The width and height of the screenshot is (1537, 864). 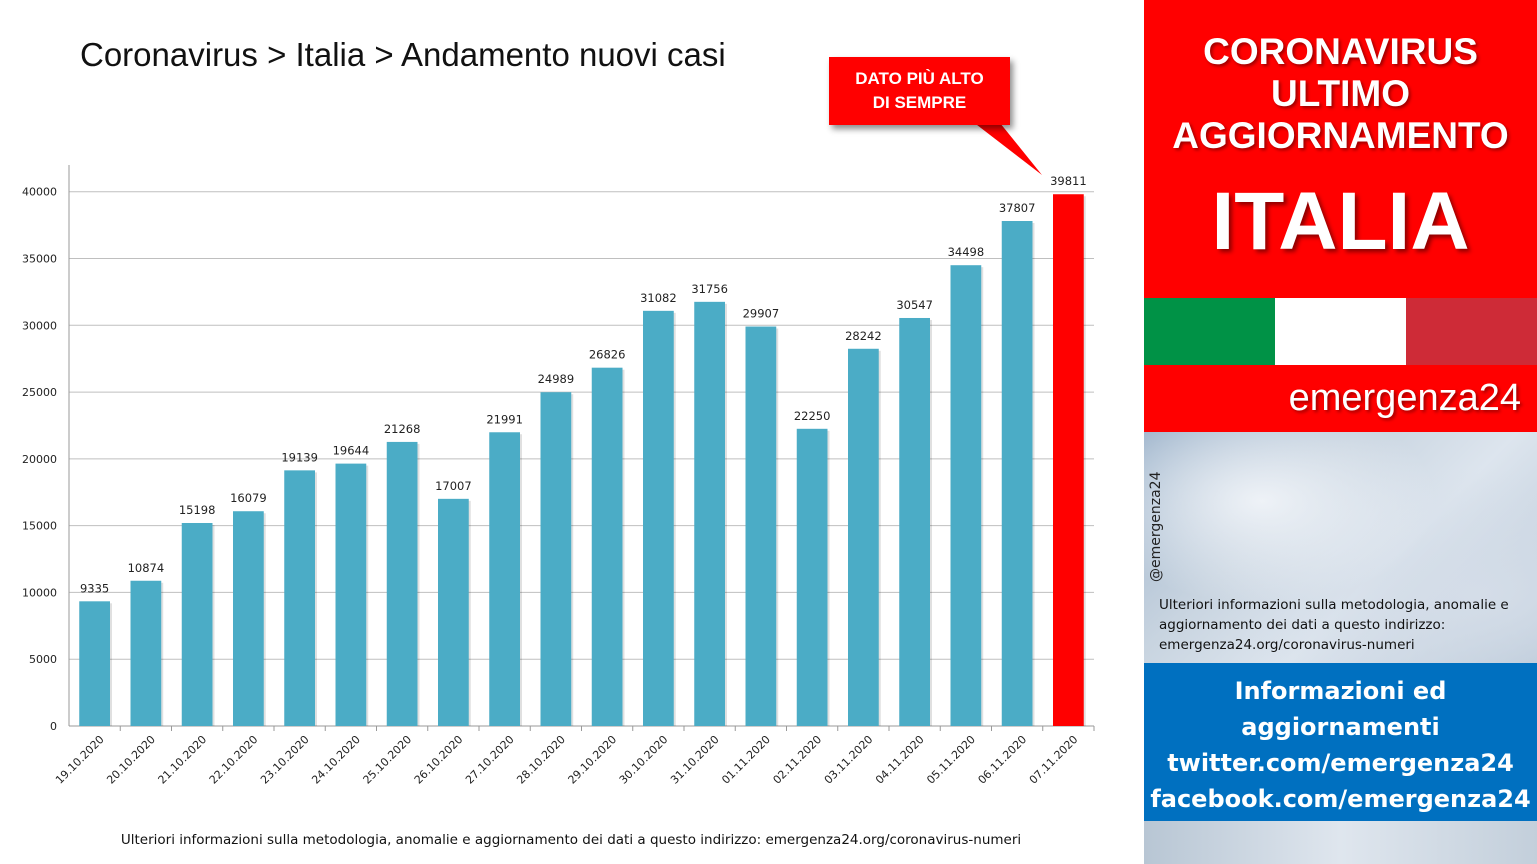 I want to click on y-tick-label: 40000, so click(x=39, y=192).